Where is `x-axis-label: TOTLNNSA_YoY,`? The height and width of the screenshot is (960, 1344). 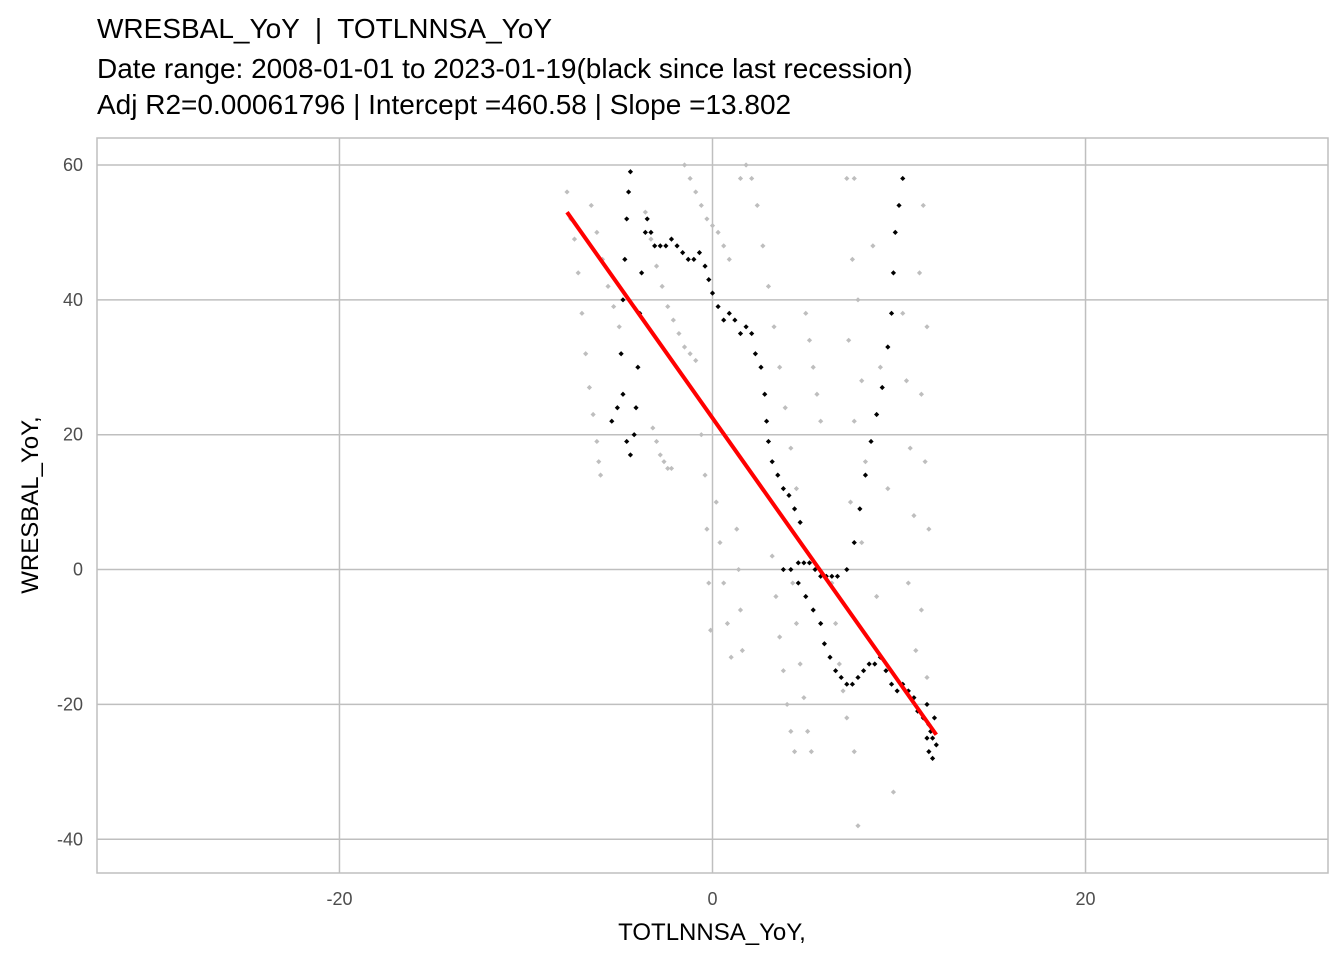
x-axis-label: TOTLNNSA_YoY, is located at coordinates (712, 932).